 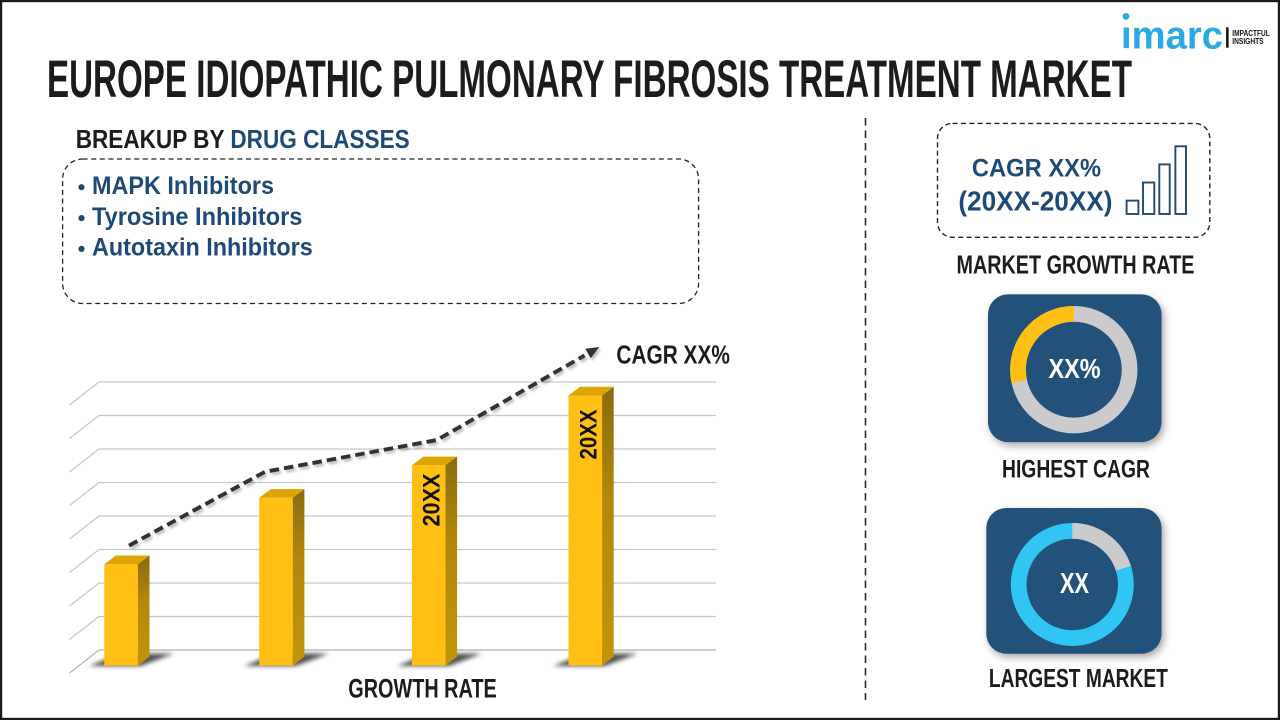 What do you see at coordinates (197, 217) in the screenshot?
I see `svg-text: Tyrosine Inhibitors` at bounding box center [197, 217].